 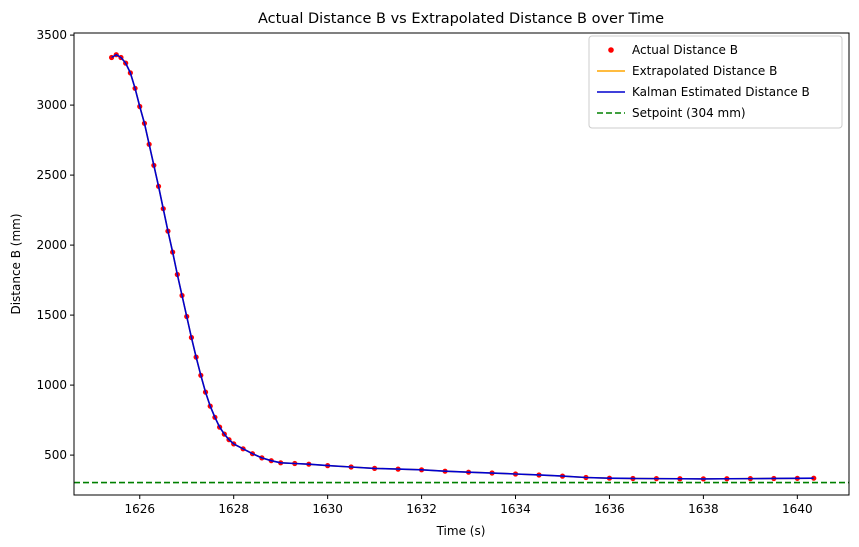 I want to click on x-tick-label: 1634, so click(x=515, y=509).